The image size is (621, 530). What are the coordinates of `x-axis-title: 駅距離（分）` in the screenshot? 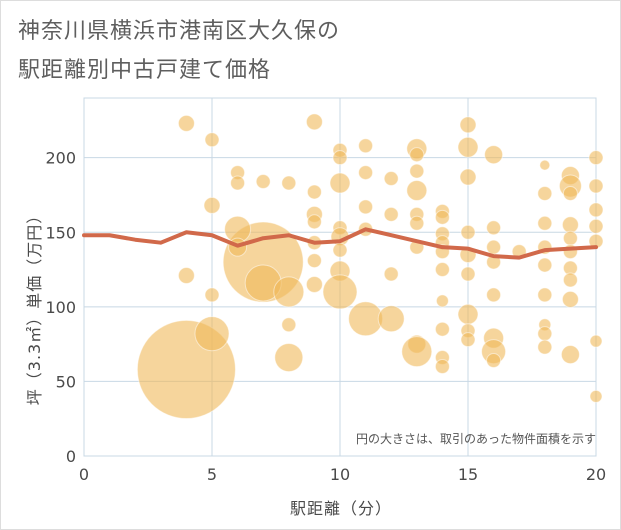 It's located at (341, 508).